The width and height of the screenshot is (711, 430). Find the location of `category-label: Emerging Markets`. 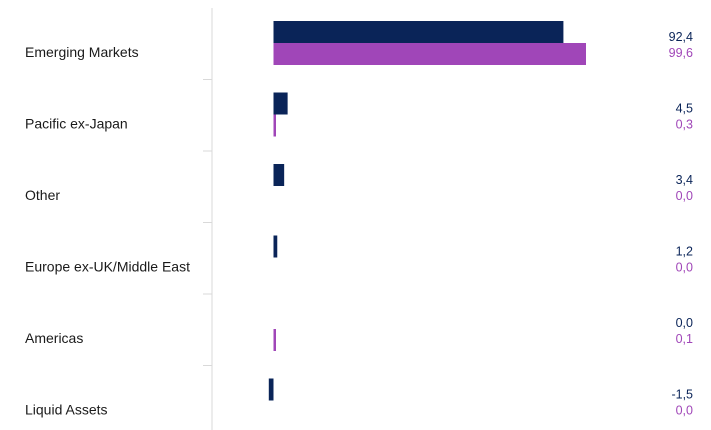

category-label: Emerging Markets is located at coordinates (82, 52).